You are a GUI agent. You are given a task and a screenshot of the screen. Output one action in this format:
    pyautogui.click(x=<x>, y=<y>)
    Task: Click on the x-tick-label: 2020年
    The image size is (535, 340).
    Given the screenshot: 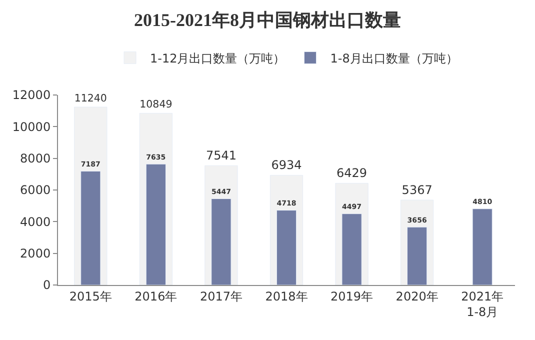 What is the action you would take?
    pyautogui.click(x=417, y=296)
    